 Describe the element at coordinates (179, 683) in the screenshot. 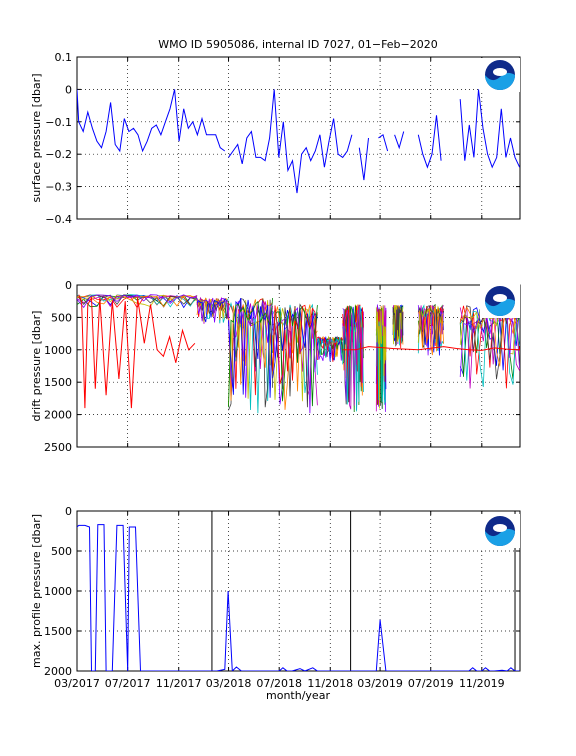

I see `x-tick-label: 11/2017` at that location.